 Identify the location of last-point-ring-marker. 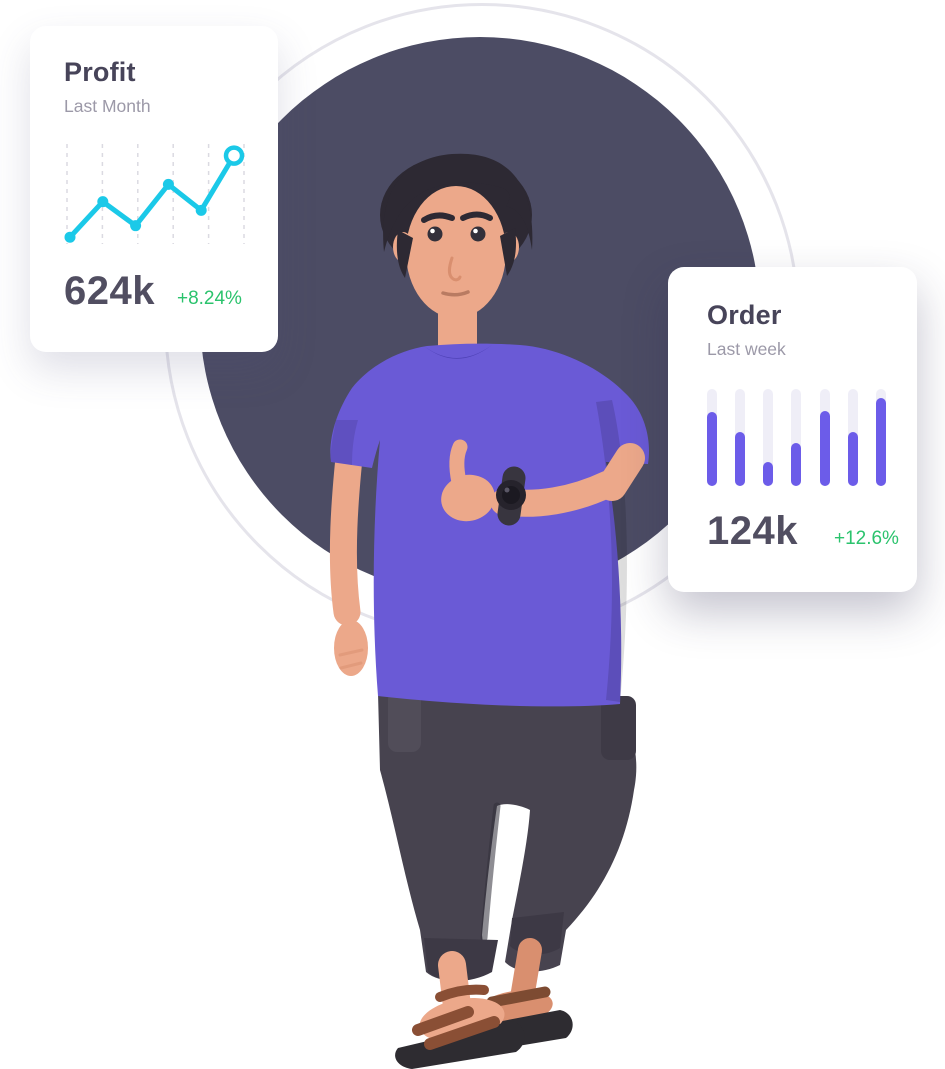
(234, 155).